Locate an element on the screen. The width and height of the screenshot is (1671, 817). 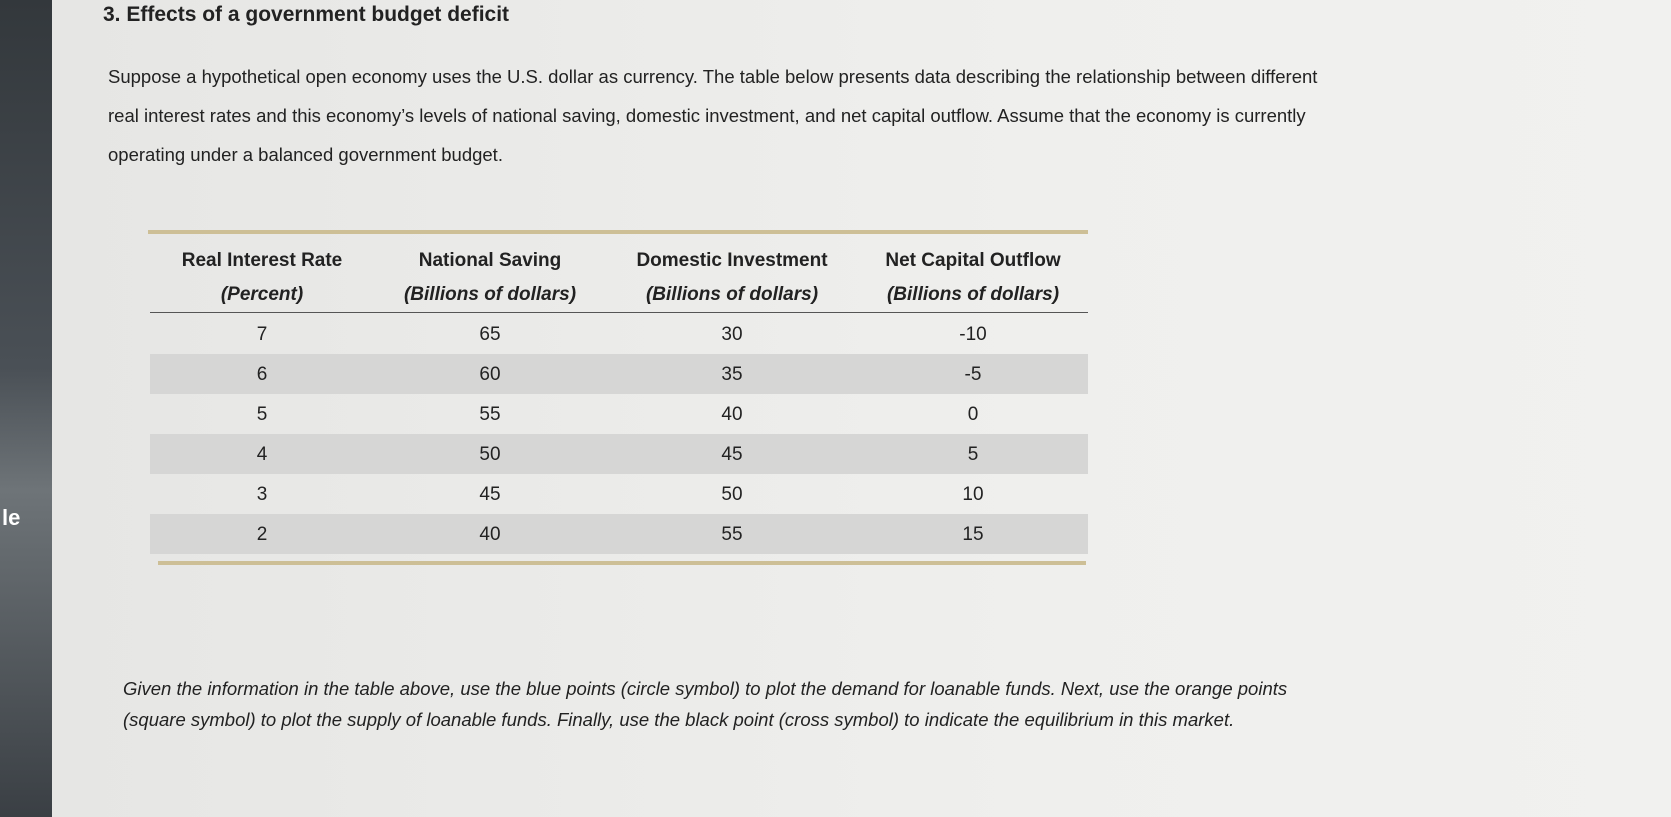
table-cell: 35 is located at coordinates (732, 374).